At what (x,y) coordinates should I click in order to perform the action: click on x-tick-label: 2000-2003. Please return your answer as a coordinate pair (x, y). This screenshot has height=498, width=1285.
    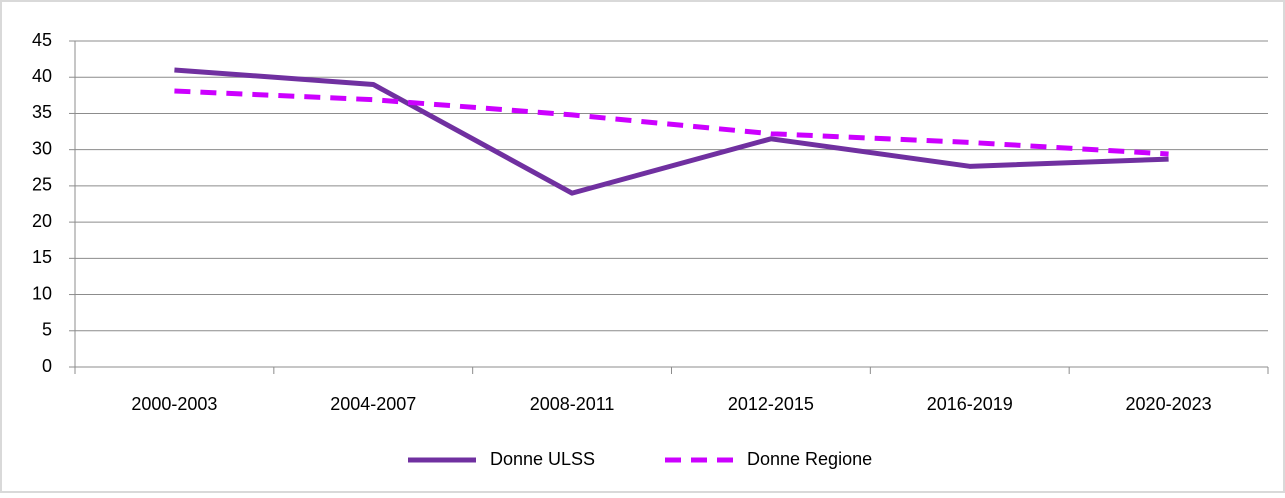
    Looking at the image, I should click on (174, 404).